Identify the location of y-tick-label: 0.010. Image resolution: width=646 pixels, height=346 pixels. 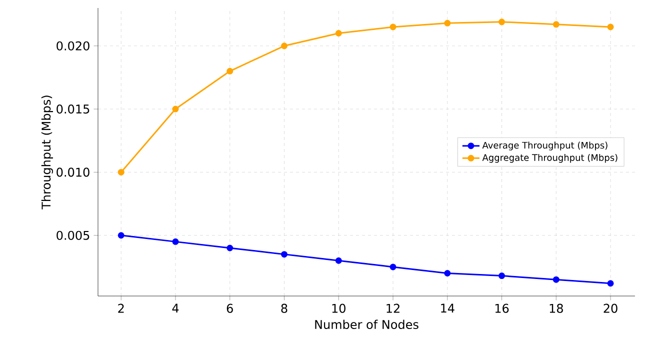
(73, 172).